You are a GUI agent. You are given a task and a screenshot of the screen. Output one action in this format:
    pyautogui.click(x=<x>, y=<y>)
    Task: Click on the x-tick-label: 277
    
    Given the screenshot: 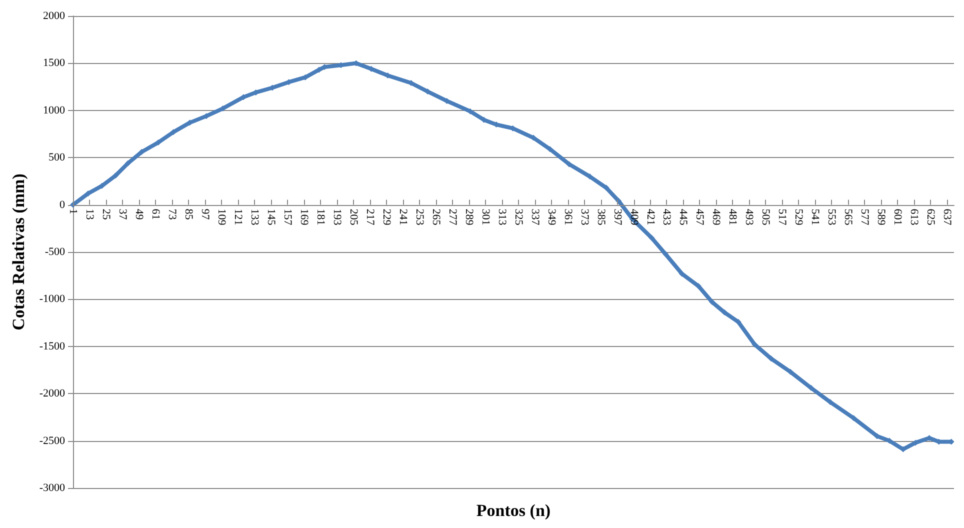 What is the action you would take?
    pyautogui.click(x=452, y=217)
    